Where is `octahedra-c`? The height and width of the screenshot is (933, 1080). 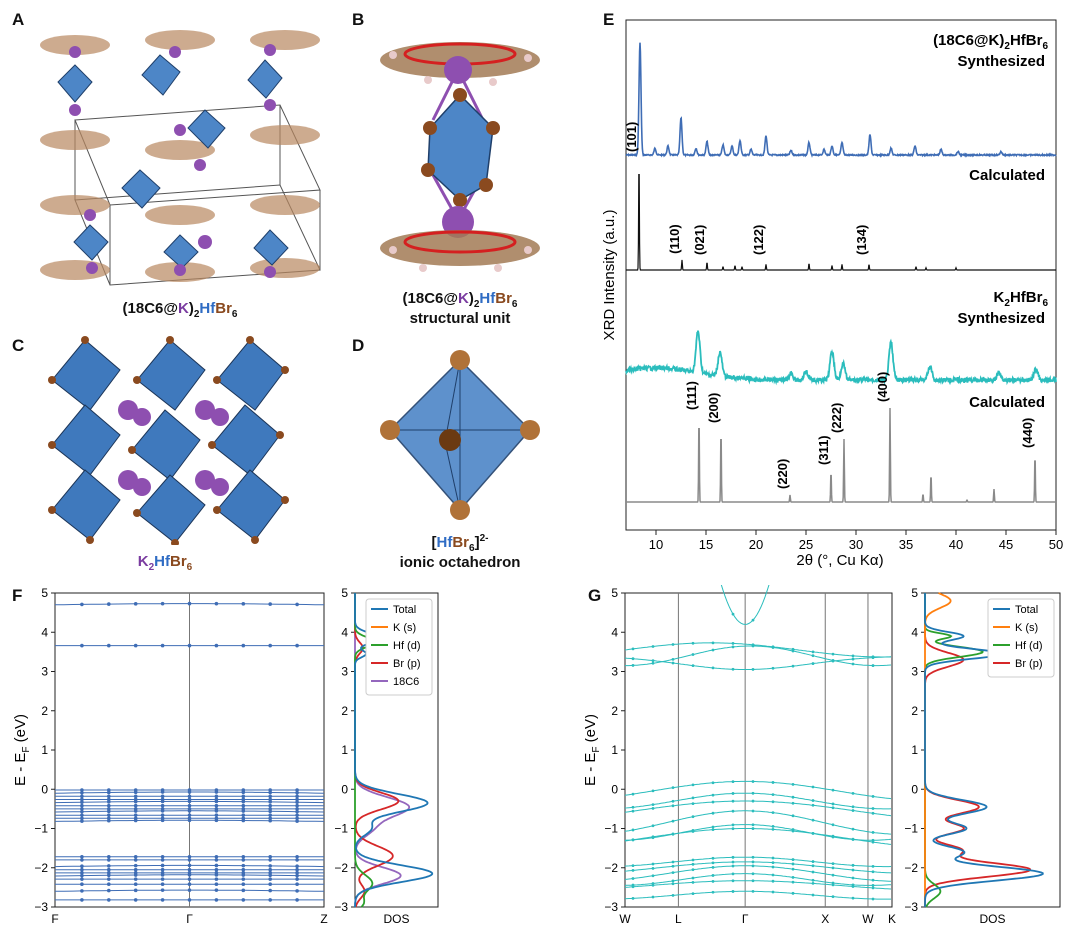
octahedra-c is located at coordinates (168, 441).